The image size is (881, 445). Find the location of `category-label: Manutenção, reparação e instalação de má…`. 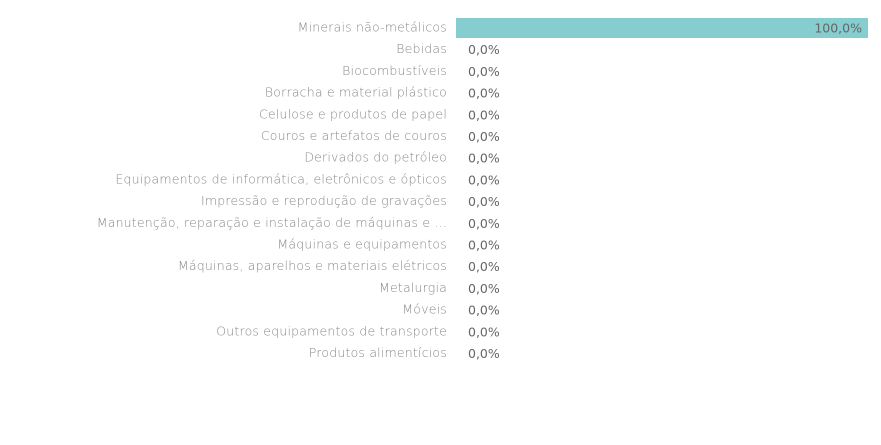

category-label: Manutenção, reparação e instalação de má… is located at coordinates (272, 222).